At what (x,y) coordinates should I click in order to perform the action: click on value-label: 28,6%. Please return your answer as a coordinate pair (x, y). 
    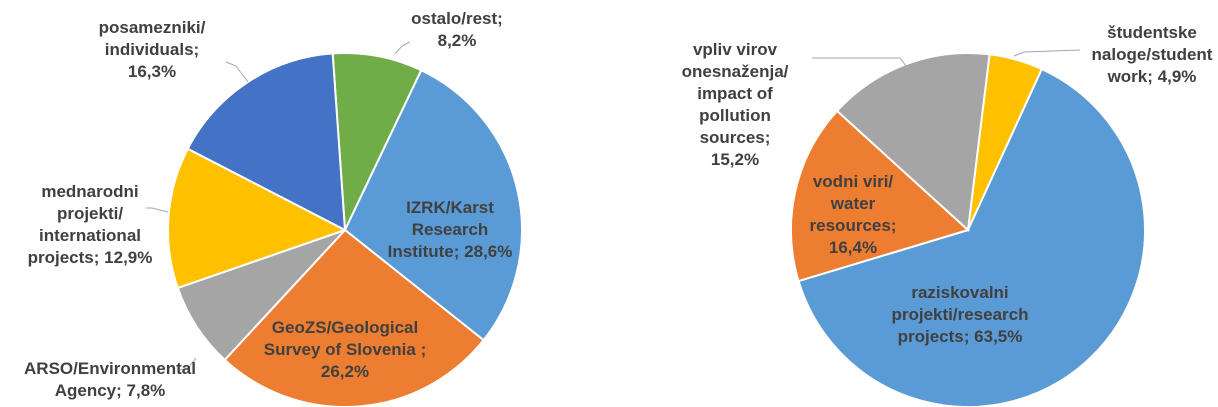
    Looking at the image, I should click on (488, 251).